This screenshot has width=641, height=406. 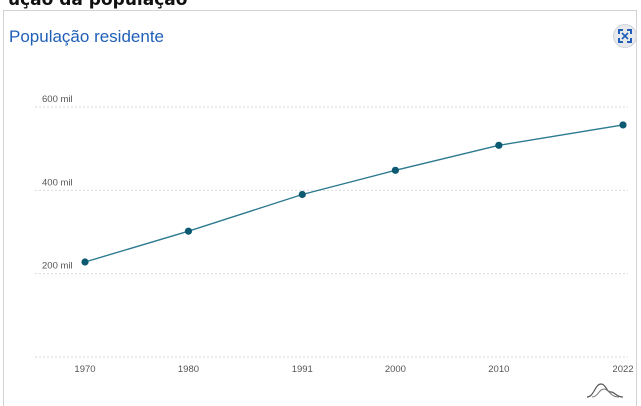 I want to click on x-tick-label: 2010, so click(x=498, y=369).